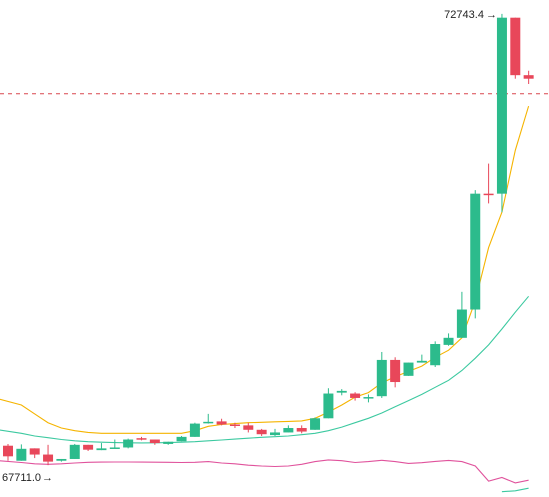 The image size is (549, 497). What do you see at coordinates (47, 478) in the screenshot?
I see `min-price-arrow-icon: →` at bounding box center [47, 478].